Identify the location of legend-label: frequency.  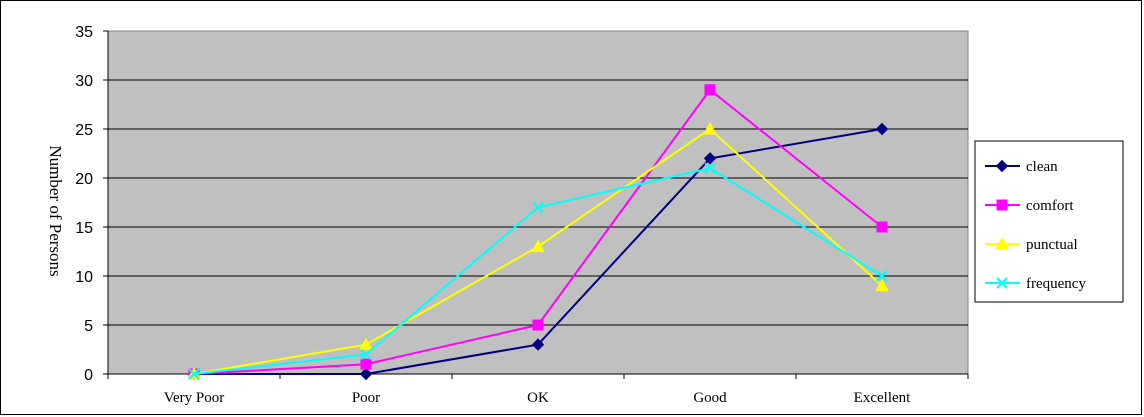
(1056, 284).